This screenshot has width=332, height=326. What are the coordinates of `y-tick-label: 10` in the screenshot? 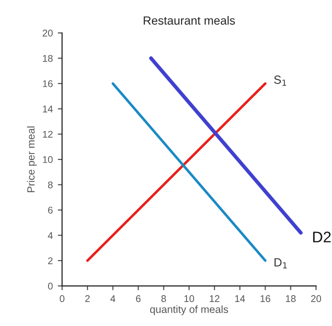 It's located at (47, 160).